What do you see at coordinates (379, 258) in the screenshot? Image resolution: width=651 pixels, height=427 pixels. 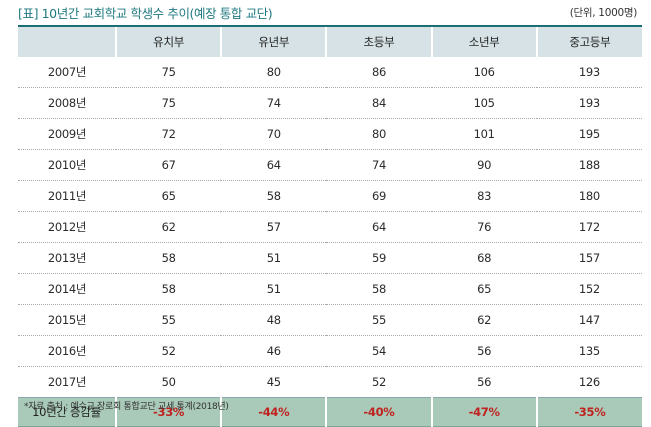 I see `table-cell: 59` at bounding box center [379, 258].